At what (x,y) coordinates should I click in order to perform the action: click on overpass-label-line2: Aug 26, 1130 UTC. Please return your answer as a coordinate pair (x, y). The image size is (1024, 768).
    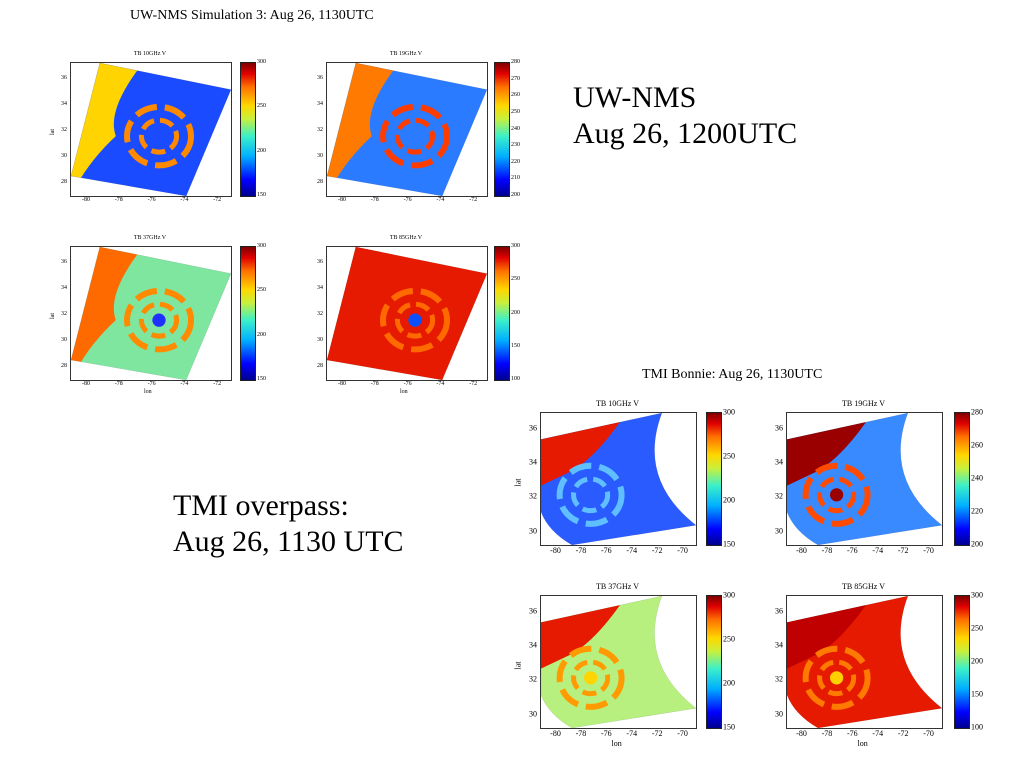
    Looking at the image, I should click on (288, 541).